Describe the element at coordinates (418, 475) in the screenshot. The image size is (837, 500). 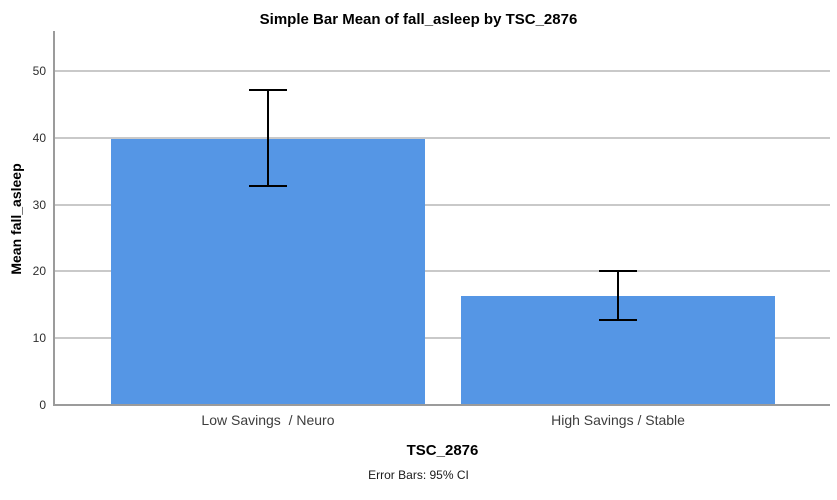
I see `error-bars-footnote: Error Bars: 95% CI` at that location.